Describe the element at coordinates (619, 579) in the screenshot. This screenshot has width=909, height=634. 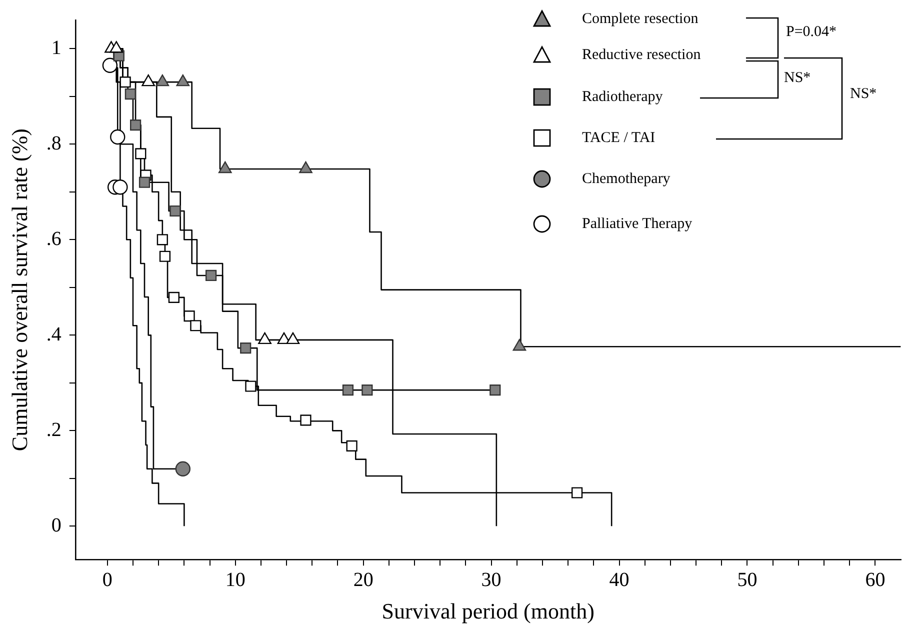
I see `x-tick-label: 40` at that location.